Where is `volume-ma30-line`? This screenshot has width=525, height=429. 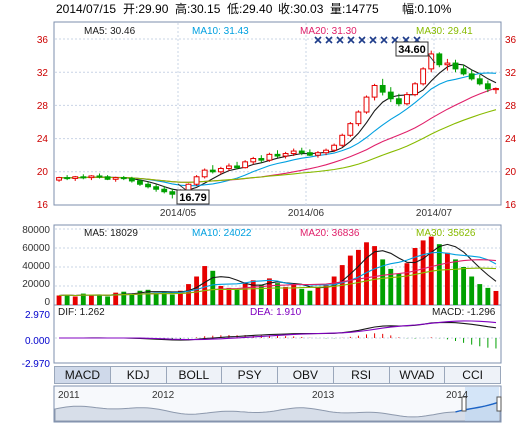
volume-ma30-line is located at coordinates (277, 282).